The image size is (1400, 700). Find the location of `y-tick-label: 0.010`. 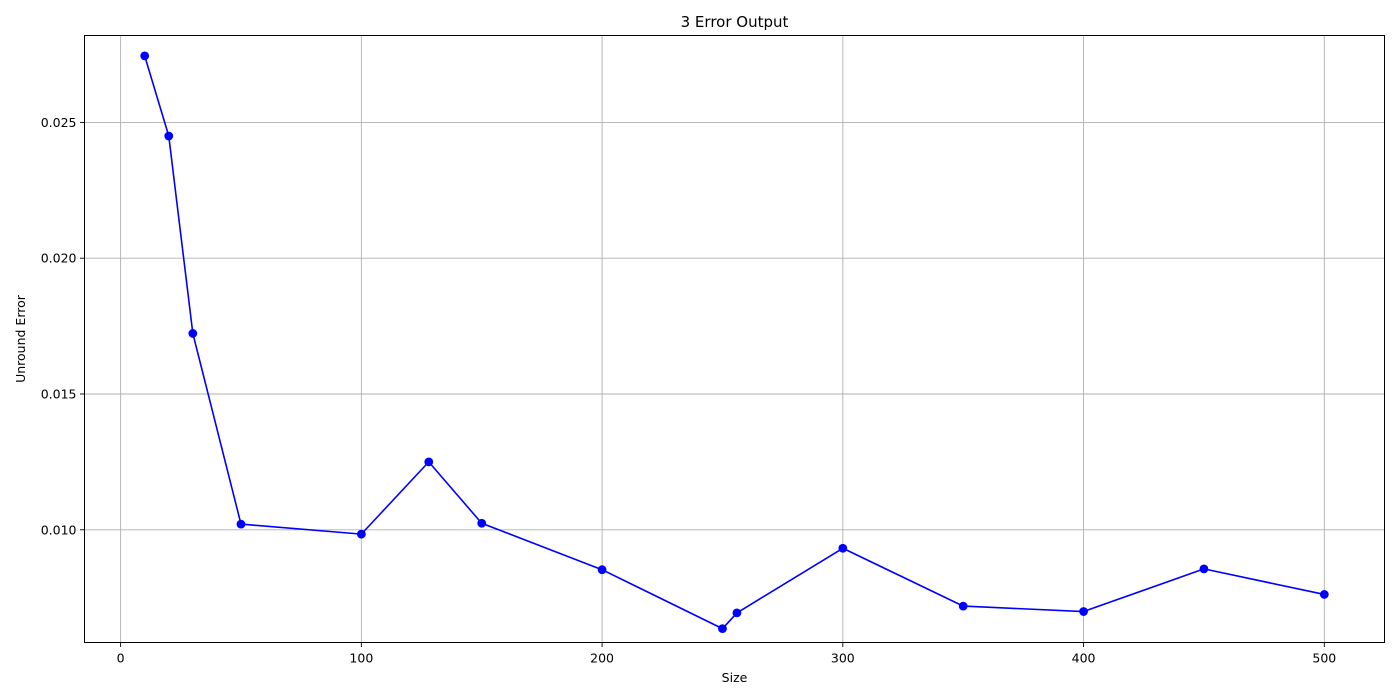

y-tick-label: 0.010 is located at coordinates (59, 529).